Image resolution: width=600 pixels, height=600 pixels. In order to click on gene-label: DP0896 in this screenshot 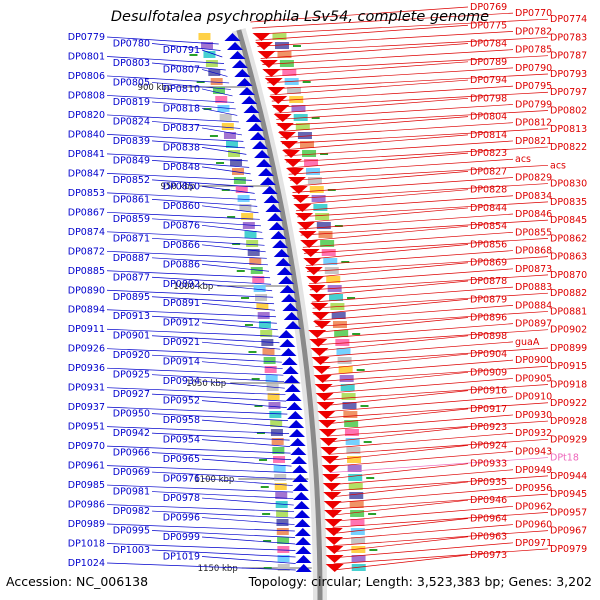, I will do `click(488, 318)`.